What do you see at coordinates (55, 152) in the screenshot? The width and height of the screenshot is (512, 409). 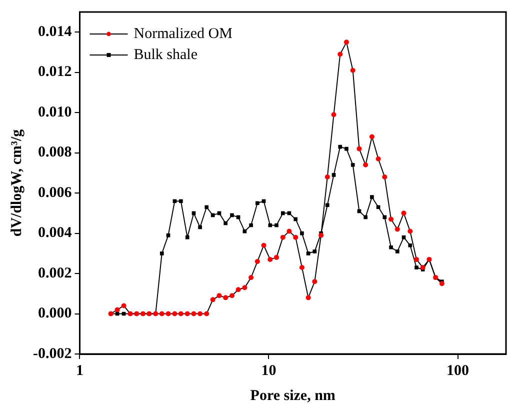 I see `y-tick-label: 0.008` at bounding box center [55, 152].